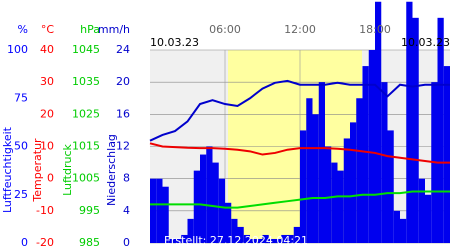 The image size is (450, 250). What do you see at coordinates (300, 29) in the screenshot?
I see `x-tick-label: 12:00` at bounding box center [300, 29].